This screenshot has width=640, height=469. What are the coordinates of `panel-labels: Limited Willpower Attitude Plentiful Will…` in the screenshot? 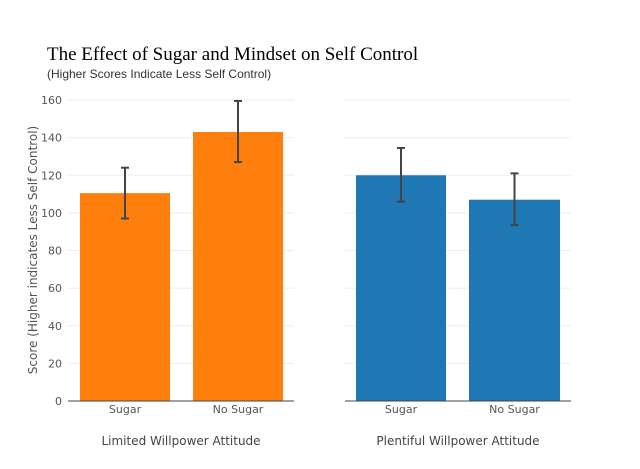 It's located at (320, 441).